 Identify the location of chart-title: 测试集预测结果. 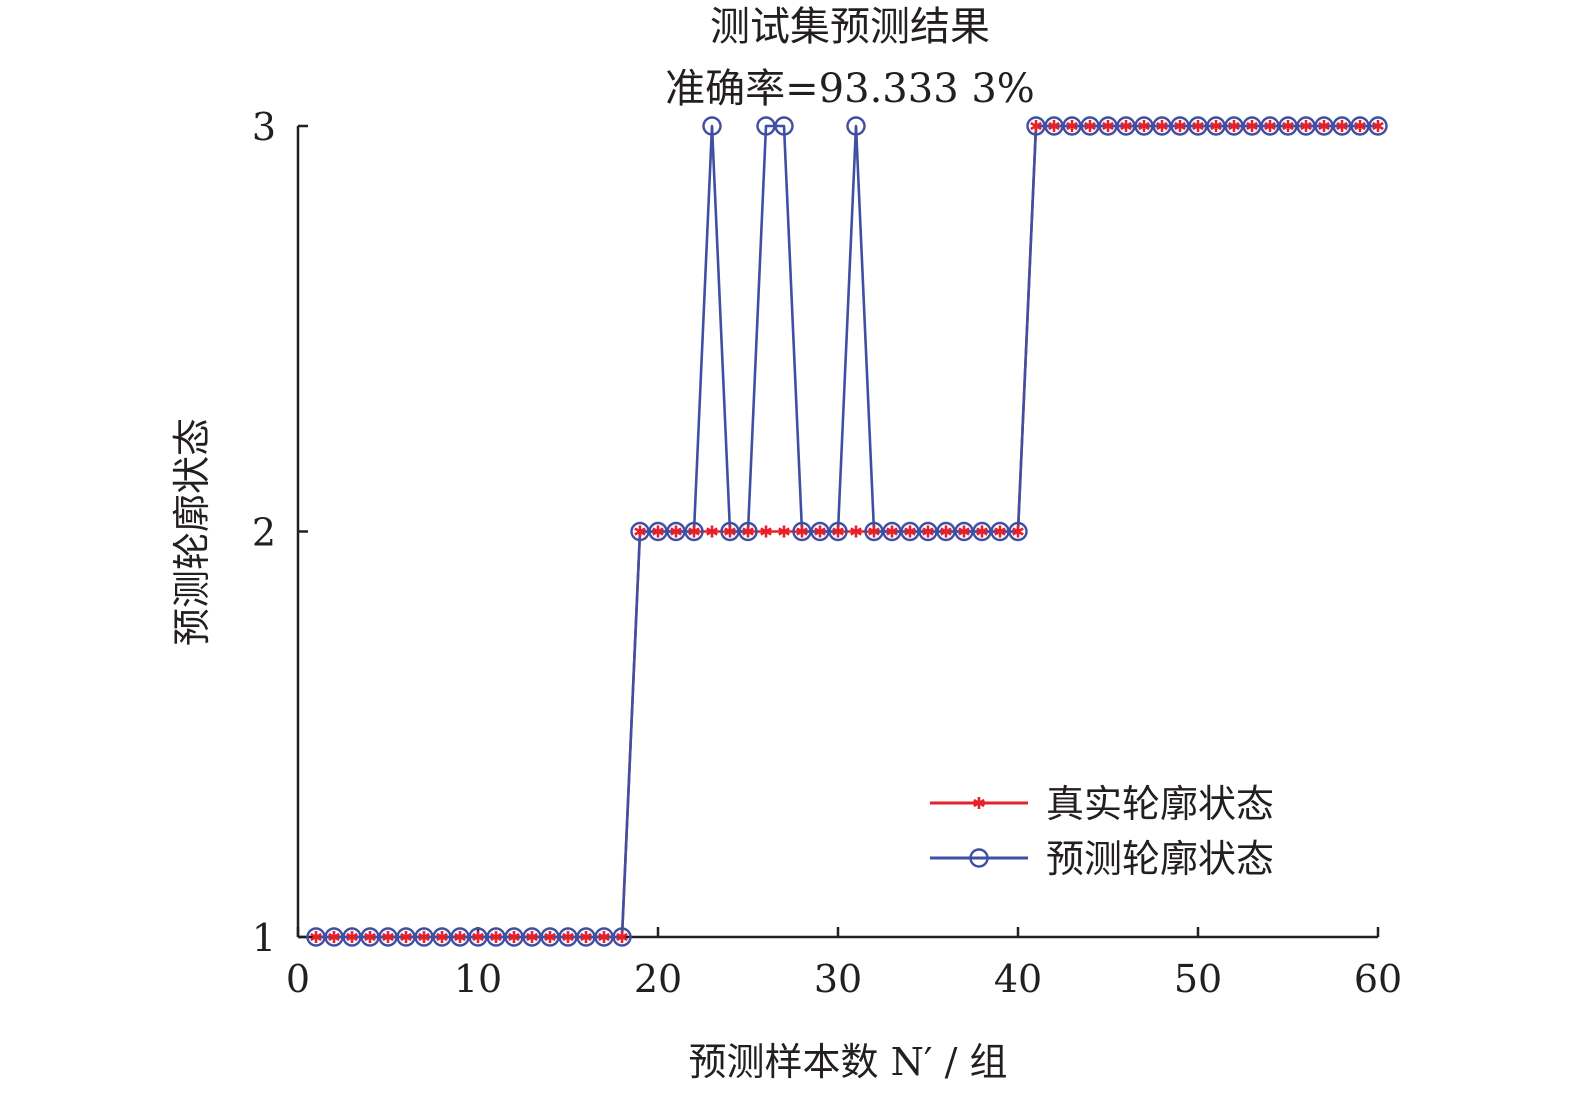
(850, 27).